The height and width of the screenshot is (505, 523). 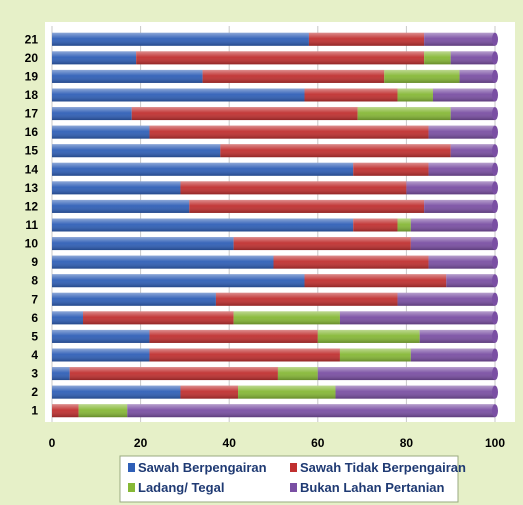 I want to click on legend-label-0: Sawah Berpengairan, so click(x=202, y=467).